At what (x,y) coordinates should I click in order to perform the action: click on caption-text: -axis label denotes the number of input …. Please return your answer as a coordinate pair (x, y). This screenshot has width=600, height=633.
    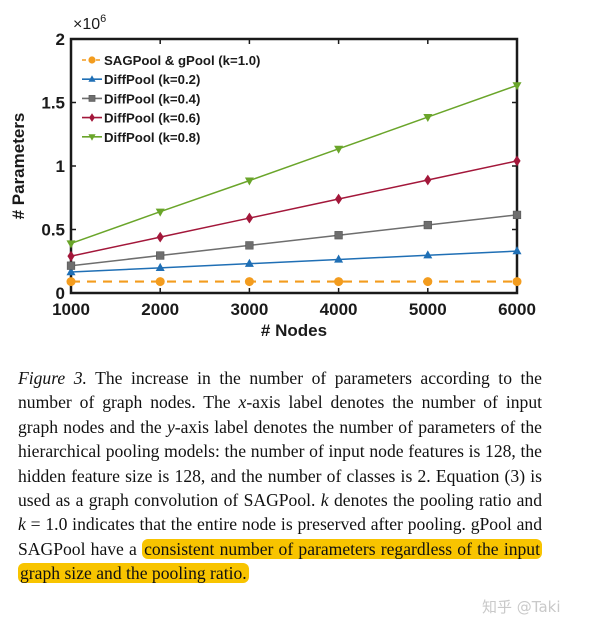
    Looking at the image, I should click on (280, 414).